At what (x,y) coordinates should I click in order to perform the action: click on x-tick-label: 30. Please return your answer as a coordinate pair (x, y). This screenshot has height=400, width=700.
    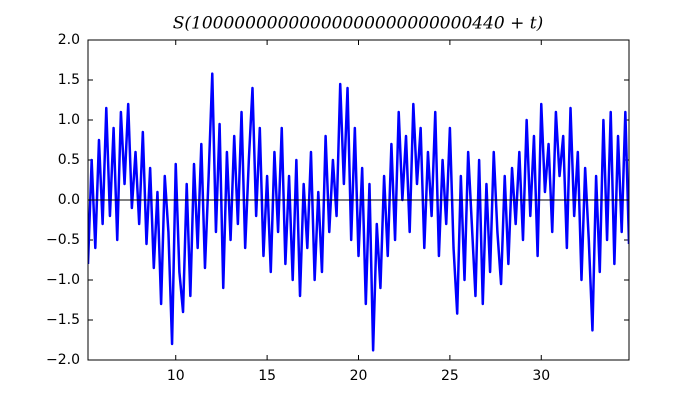
    Looking at the image, I should click on (541, 376).